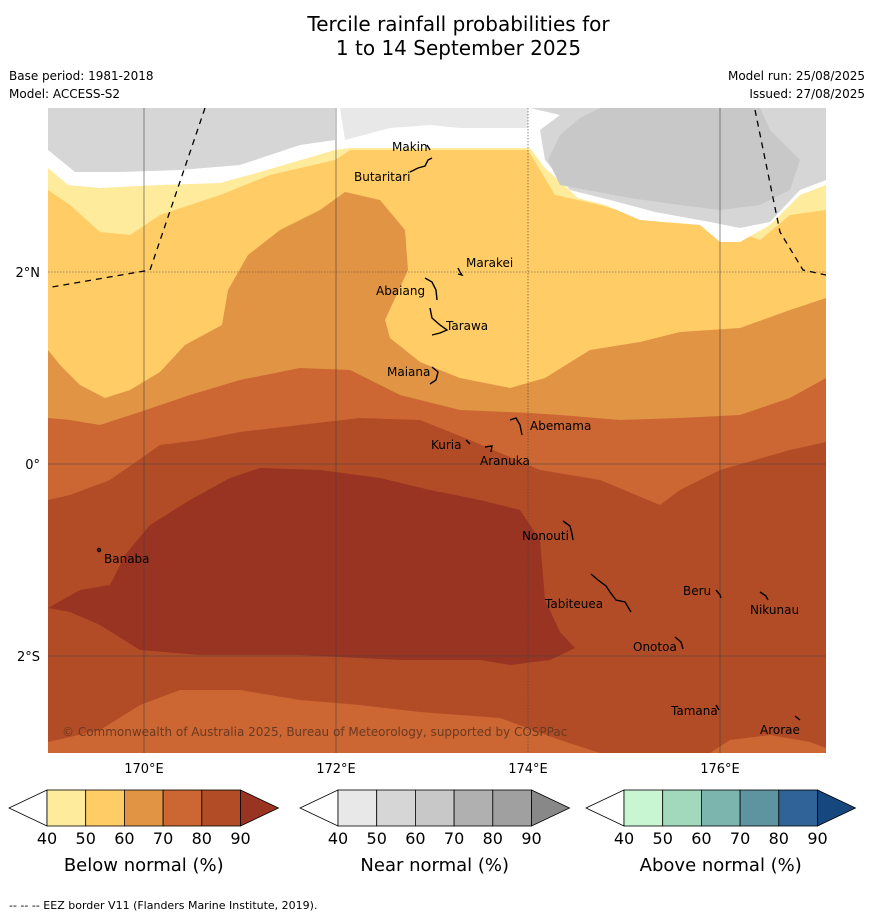 Image resolution: width=873 pixels, height=919 pixels. I want to click on model-run: Model run: 25/08/2025, so click(796, 76).